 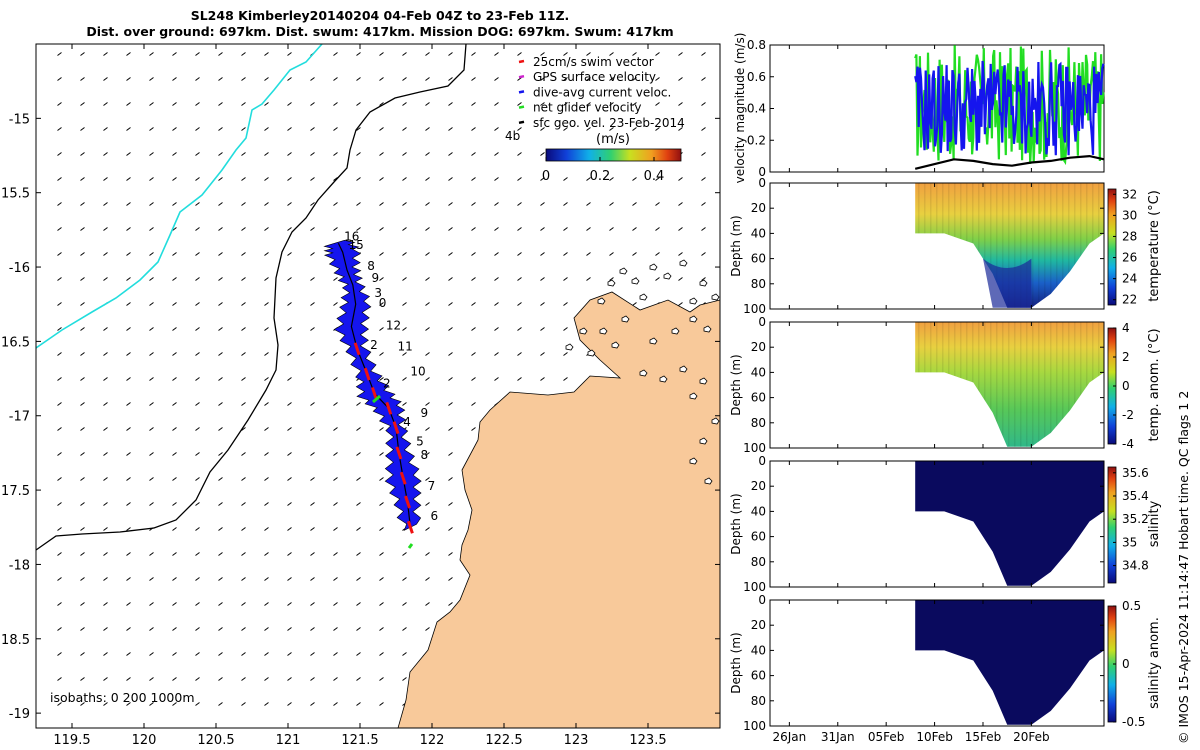 What do you see at coordinates (1135, 473) in the screenshot?
I see `colorbar-tick-label: 35.6` at bounding box center [1135, 473].